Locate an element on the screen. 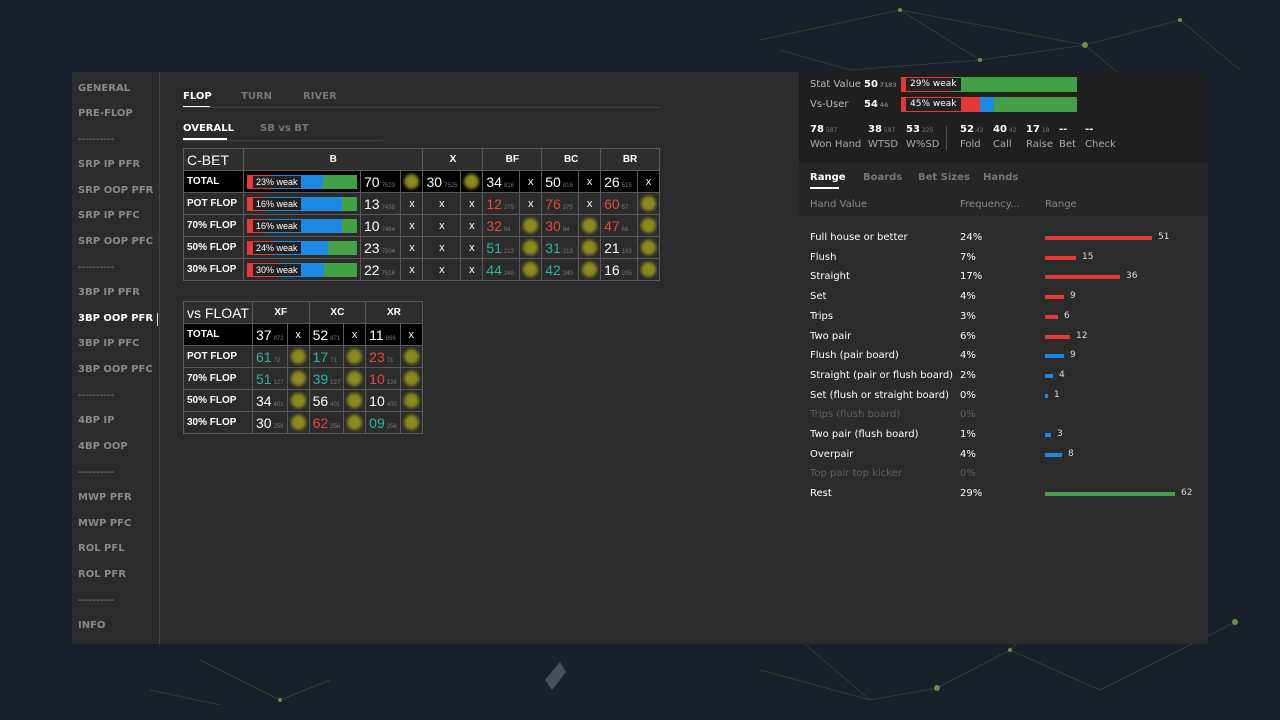 The width and height of the screenshot is (1280, 720). range-row: Straight 17% 36 is located at coordinates (1003, 278).